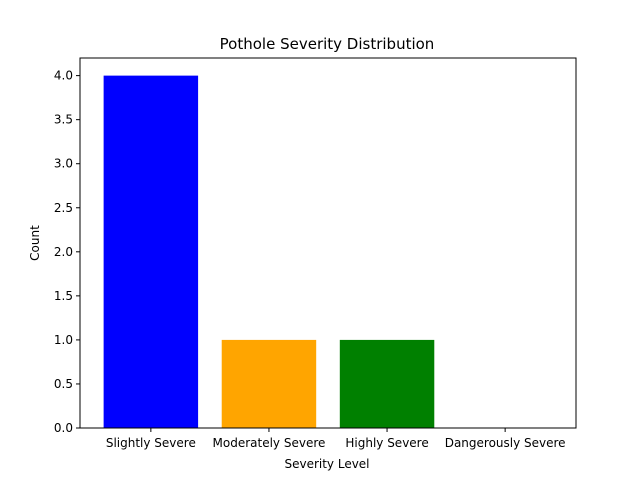 This screenshot has width=640, height=480. Describe the element at coordinates (63, 340) in the screenshot. I see `y-tick-label: 1.0` at that location.